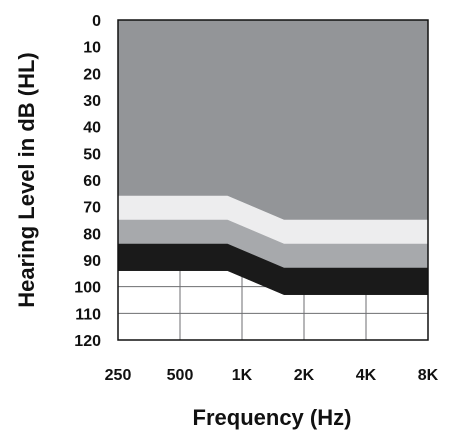 This screenshot has height=437, width=450. I want to click on y-tick-label: 0, so click(96, 21).